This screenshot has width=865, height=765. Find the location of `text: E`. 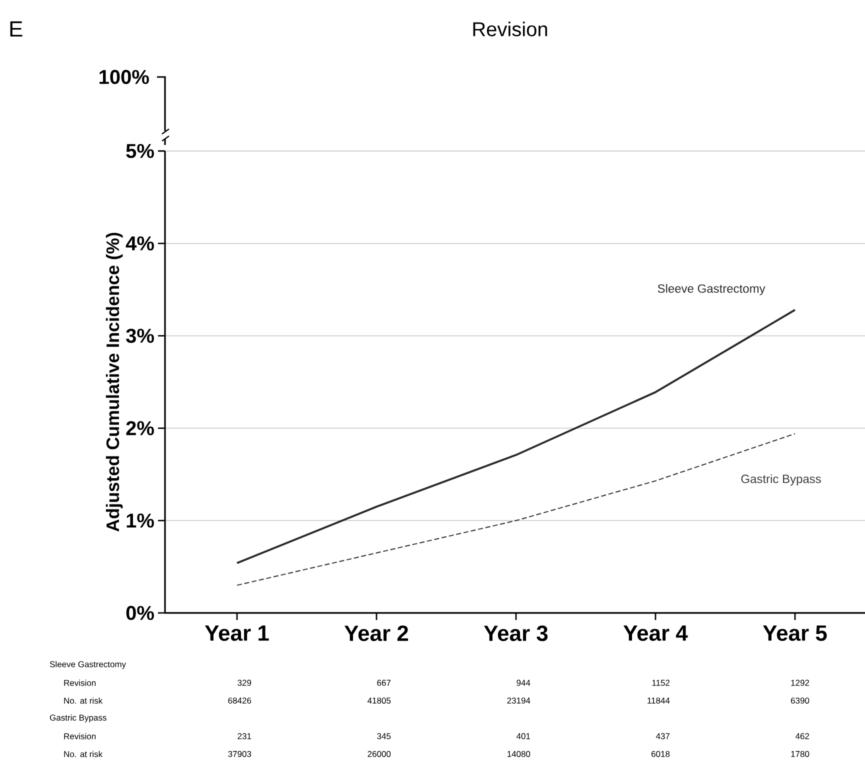

text: E is located at coordinates (16, 29).